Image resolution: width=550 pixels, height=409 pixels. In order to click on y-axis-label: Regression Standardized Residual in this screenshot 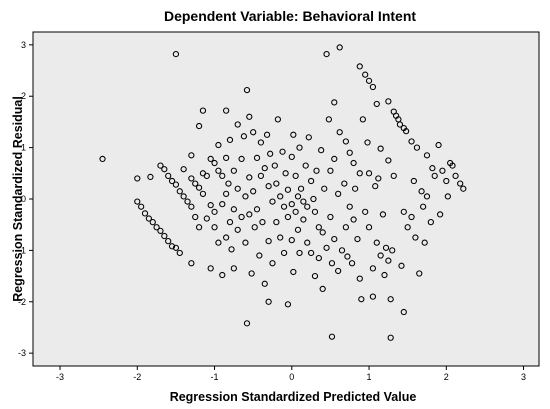, I will do `click(18, 199)`.